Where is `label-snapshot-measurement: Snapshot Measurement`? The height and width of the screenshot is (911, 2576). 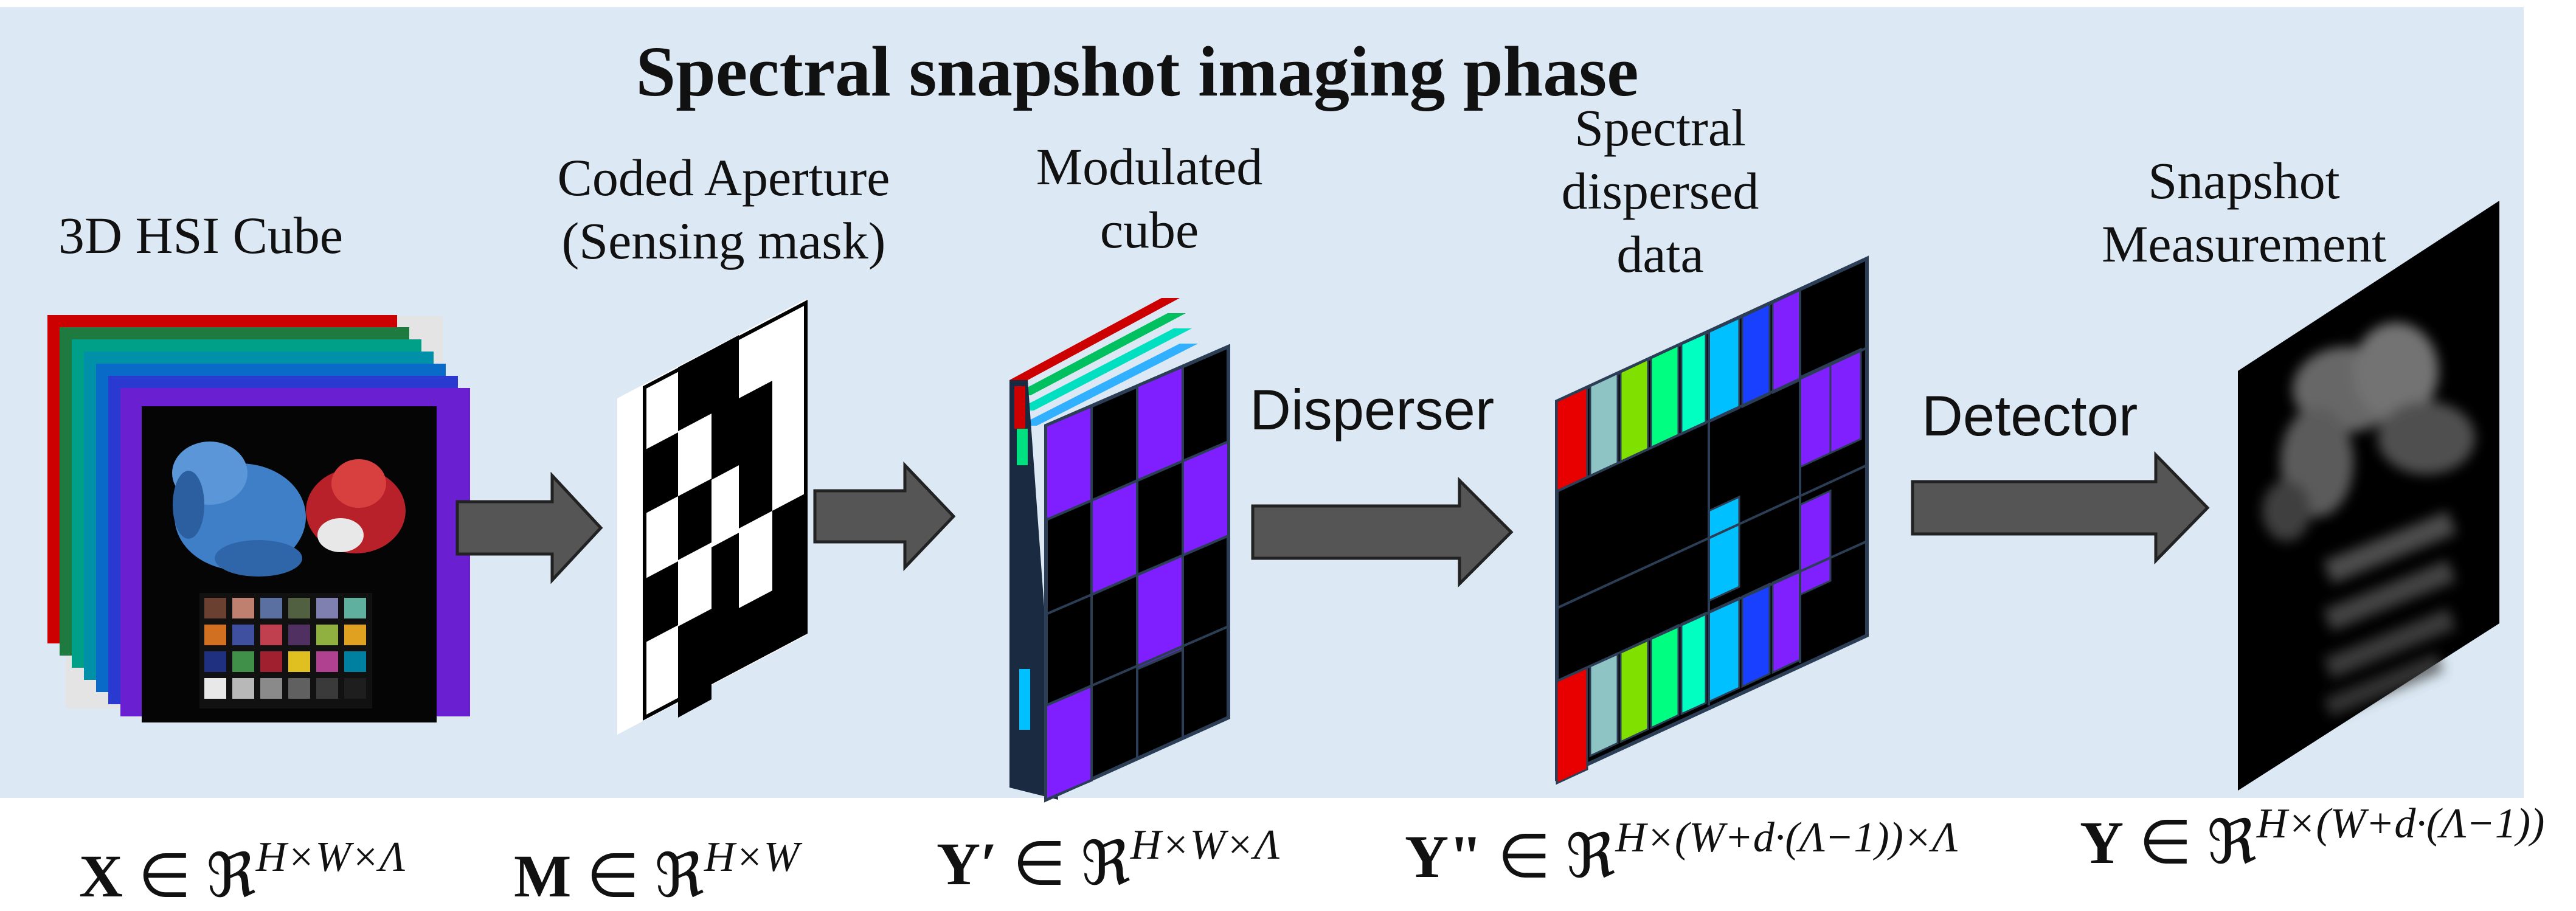 label-snapshot-measurement: Snapshot Measurement is located at coordinates (2244, 212).